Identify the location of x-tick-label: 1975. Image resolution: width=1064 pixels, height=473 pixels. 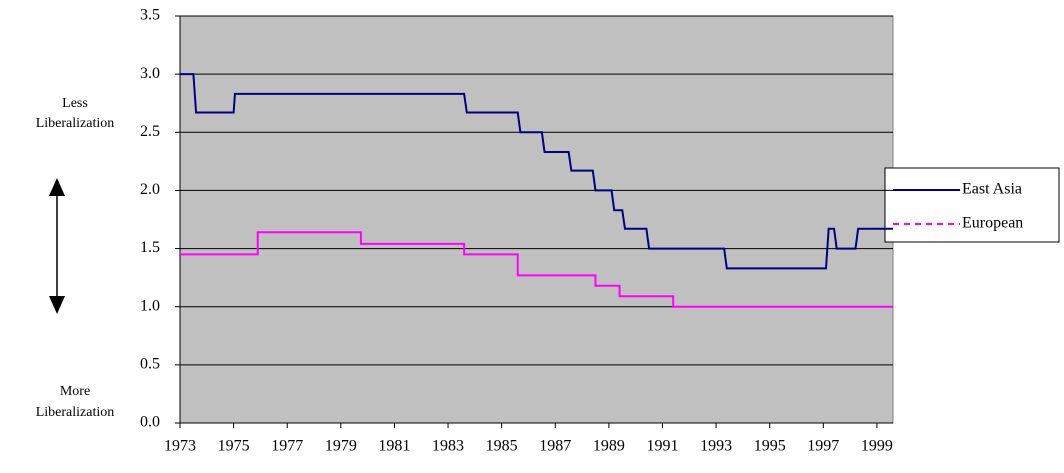
(234, 446).